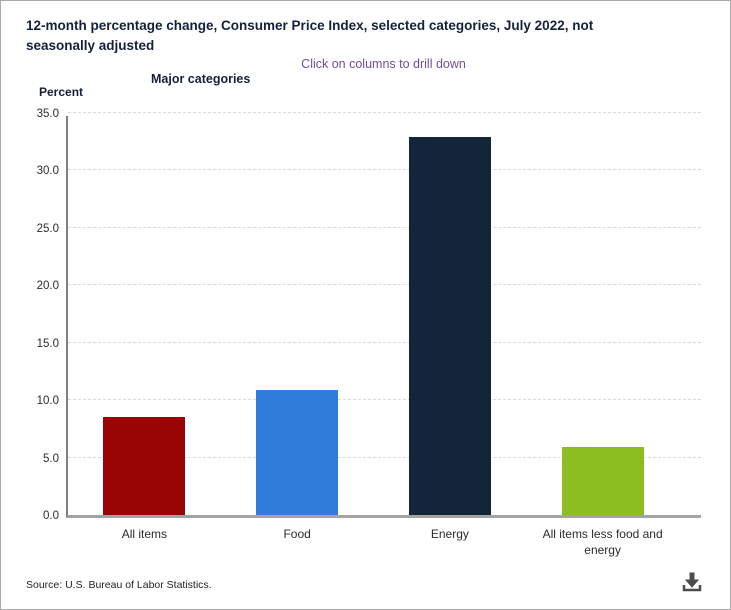  Describe the element at coordinates (449, 326) in the screenshot. I see `bar-energy` at that location.